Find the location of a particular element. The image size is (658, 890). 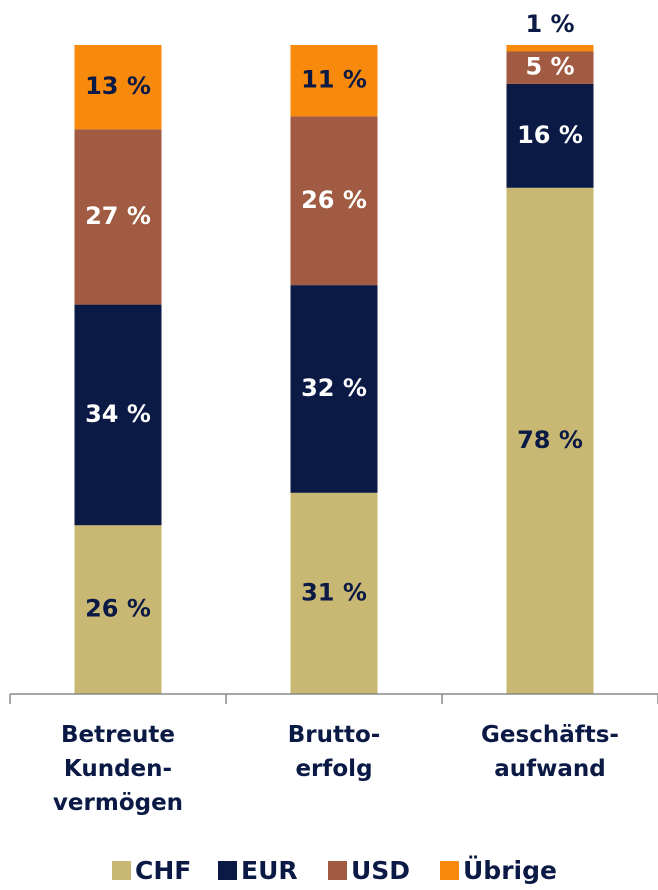

value-label: 1 % is located at coordinates (549, 24).